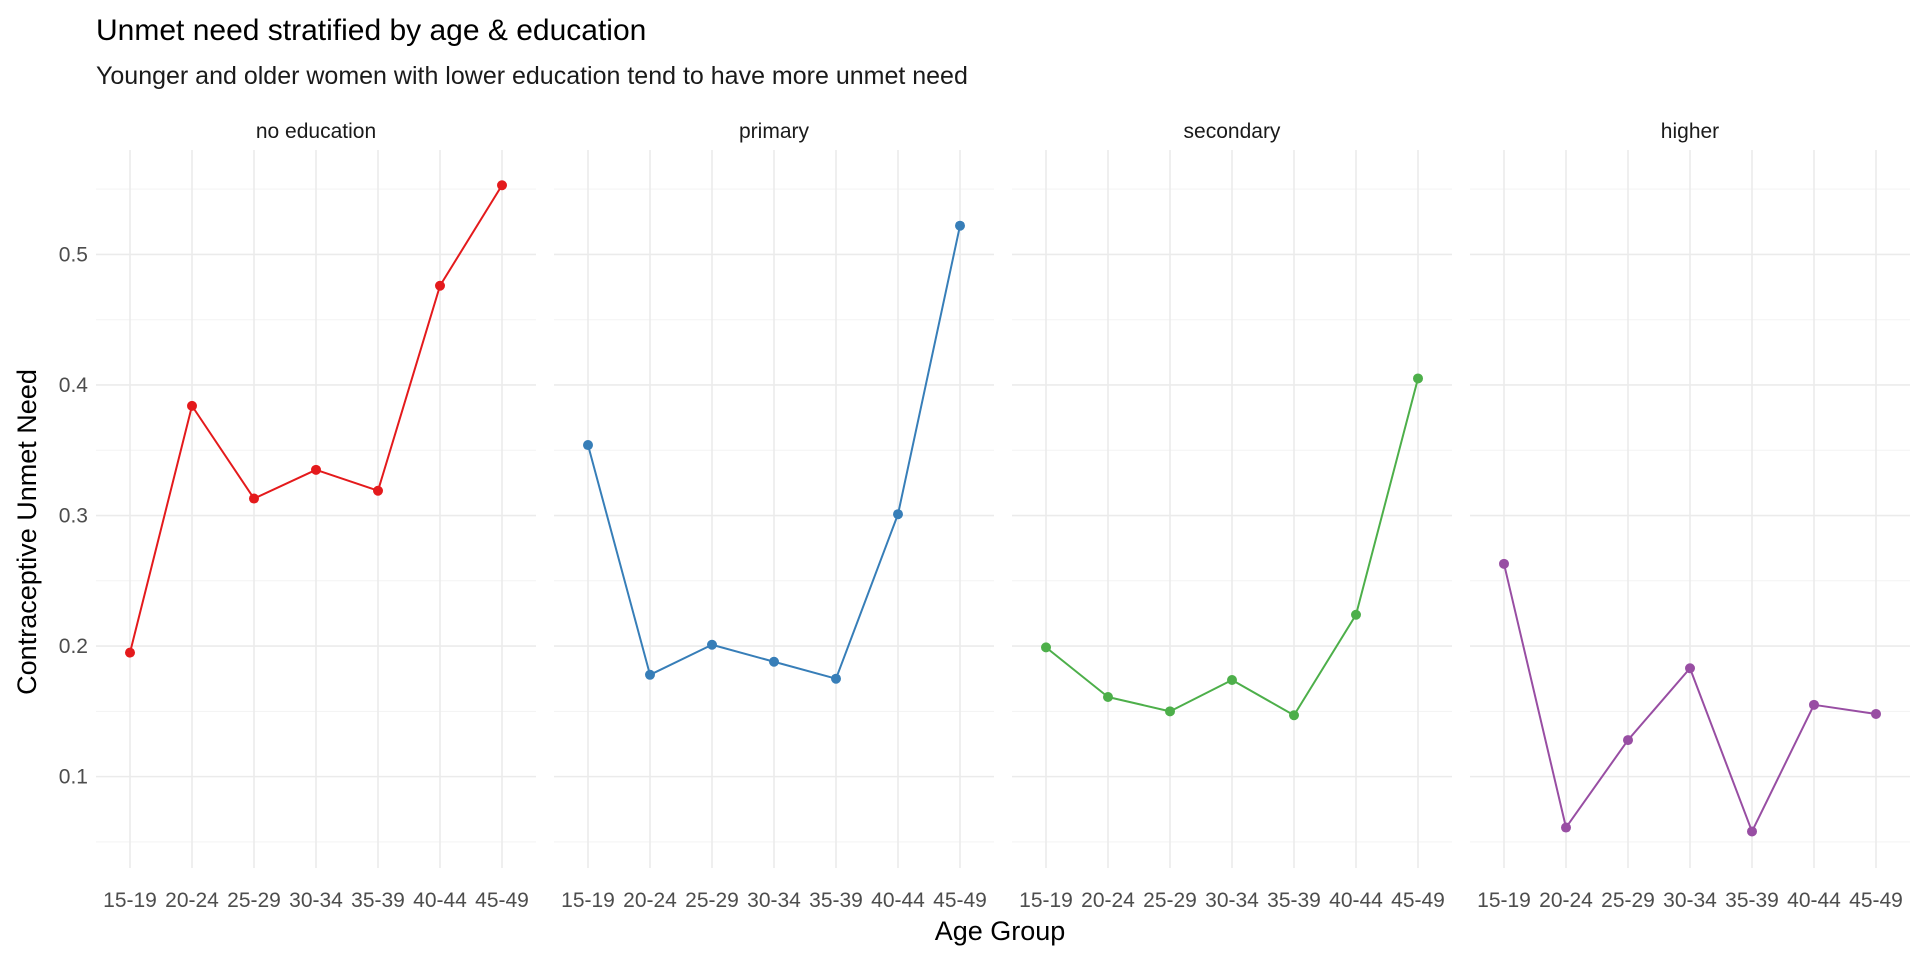  What do you see at coordinates (1690, 131) in the screenshot?
I see `facet-strip-label: higher` at bounding box center [1690, 131].